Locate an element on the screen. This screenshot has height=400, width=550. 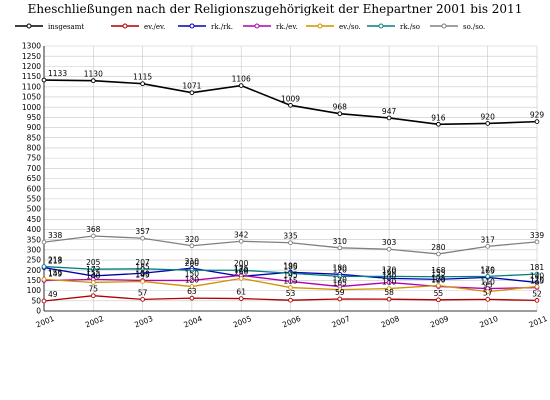
data-label: 59 is located at coordinates (340, 292).